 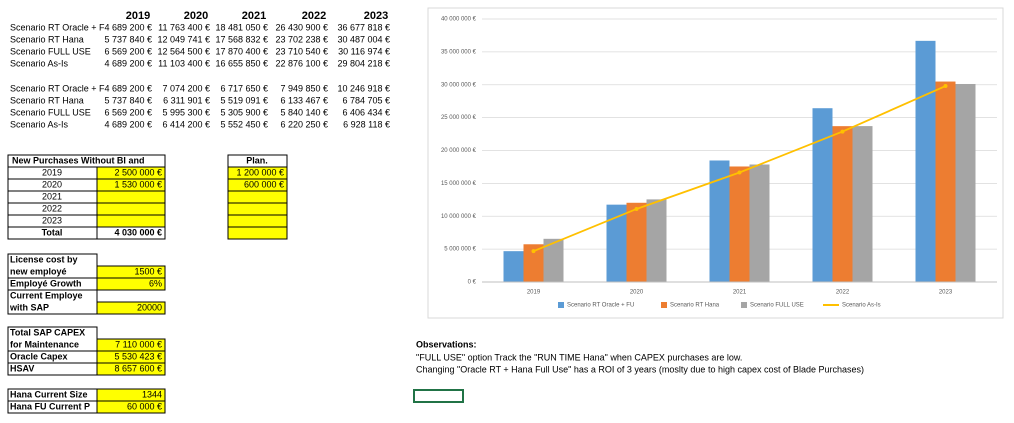 I want to click on table-title: New Purchases Without BI and, so click(x=78, y=160).